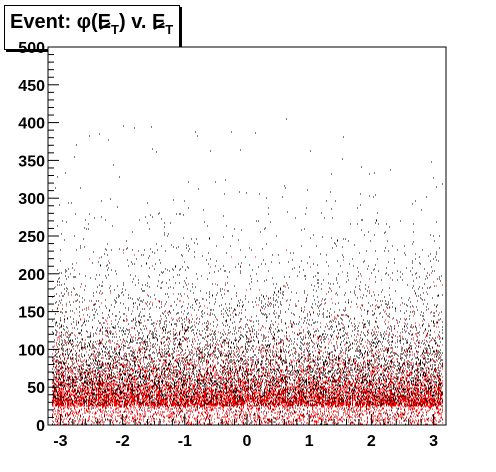  What do you see at coordinates (94, 22) in the screenshot?
I see `title-paren-open: (` at bounding box center [94, 22].